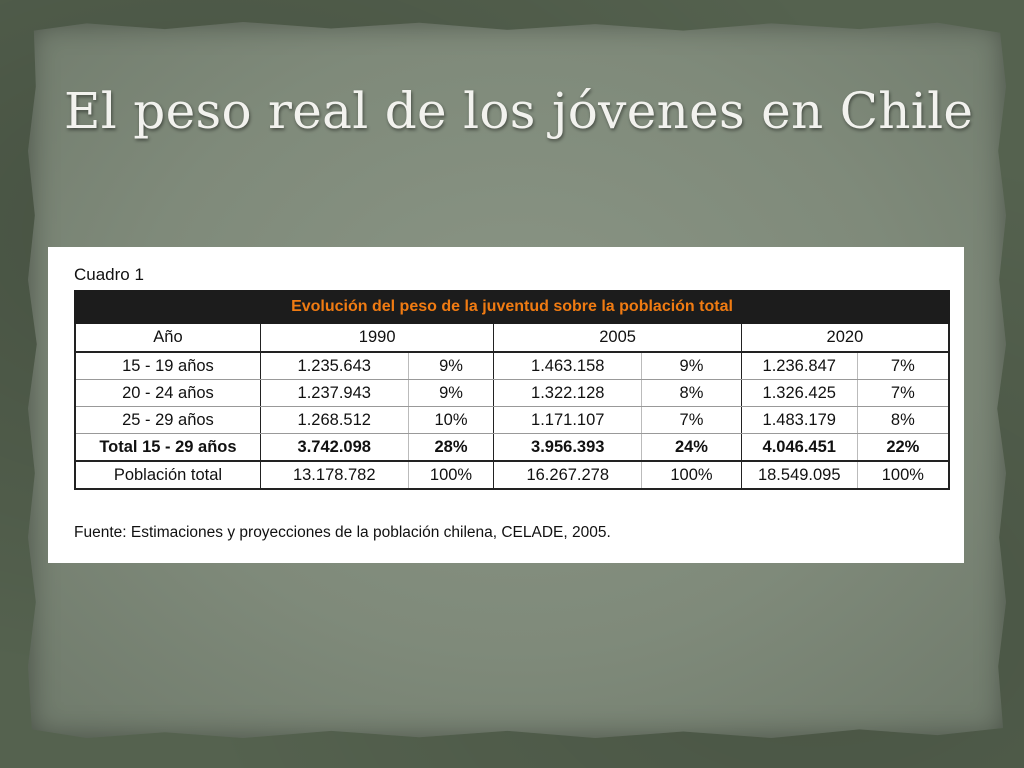  What do you see at coordinates (334, 420) in the screenshot?
I see `cell-value: 1.268.512` at bounding box center [334, 420].